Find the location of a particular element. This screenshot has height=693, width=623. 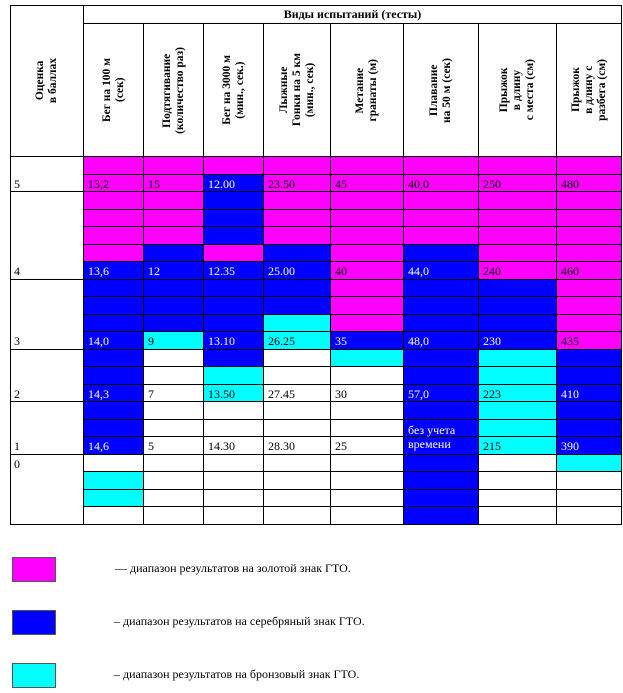

legend-swatch is located at coordinates (34, 675).